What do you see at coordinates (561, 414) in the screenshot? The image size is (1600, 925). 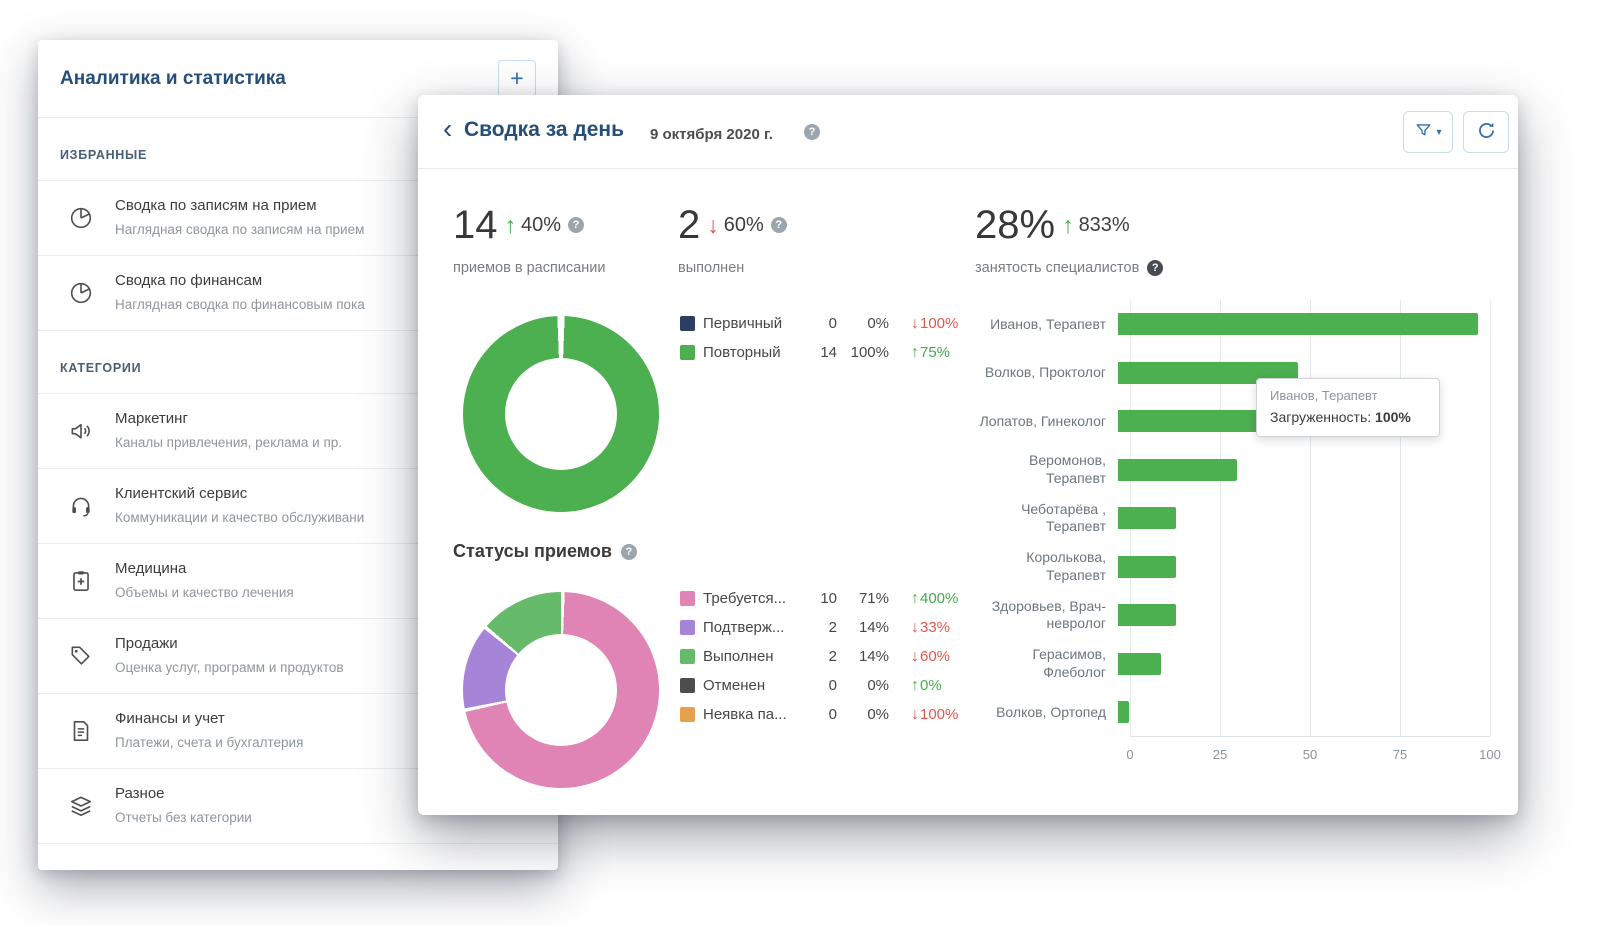 I see `visit-types-donut-chart` at bounding box center [561, 414].